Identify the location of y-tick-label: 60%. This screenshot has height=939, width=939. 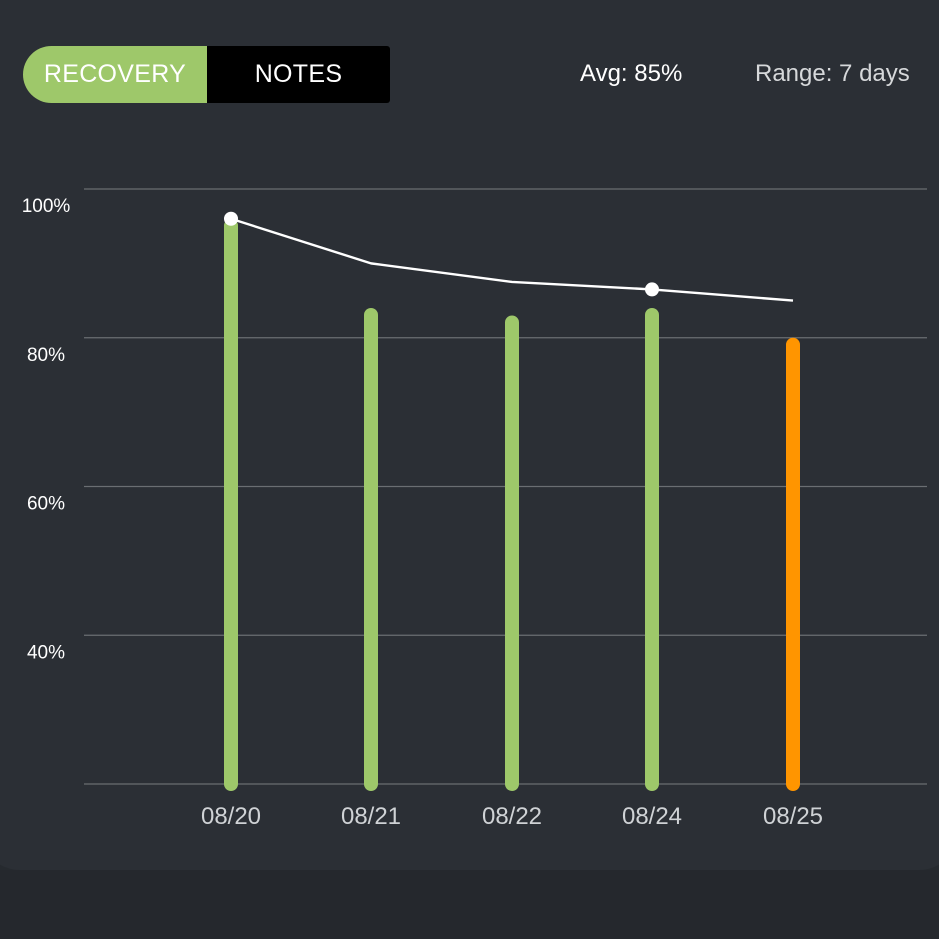
(46, 504).